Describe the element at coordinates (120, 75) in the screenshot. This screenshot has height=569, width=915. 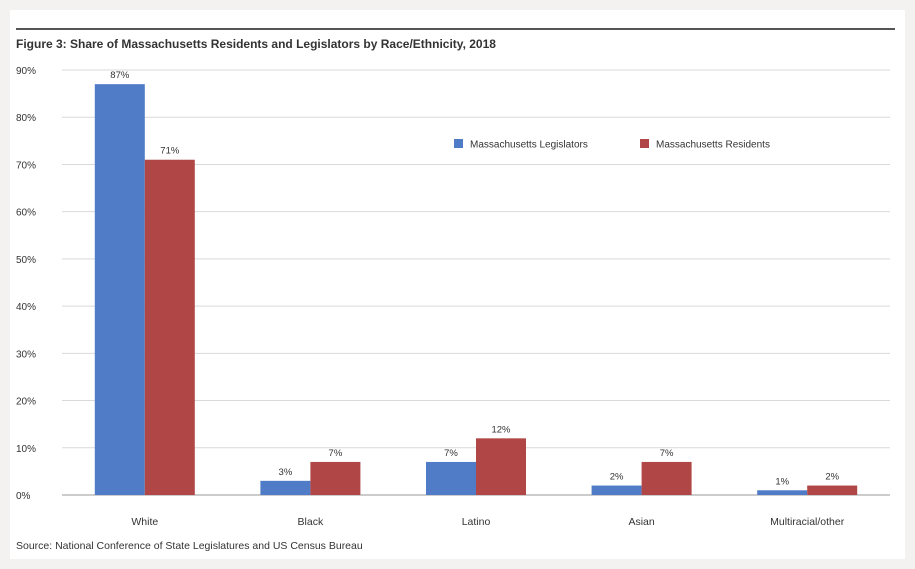
I see `data-label: 87%` at that location.